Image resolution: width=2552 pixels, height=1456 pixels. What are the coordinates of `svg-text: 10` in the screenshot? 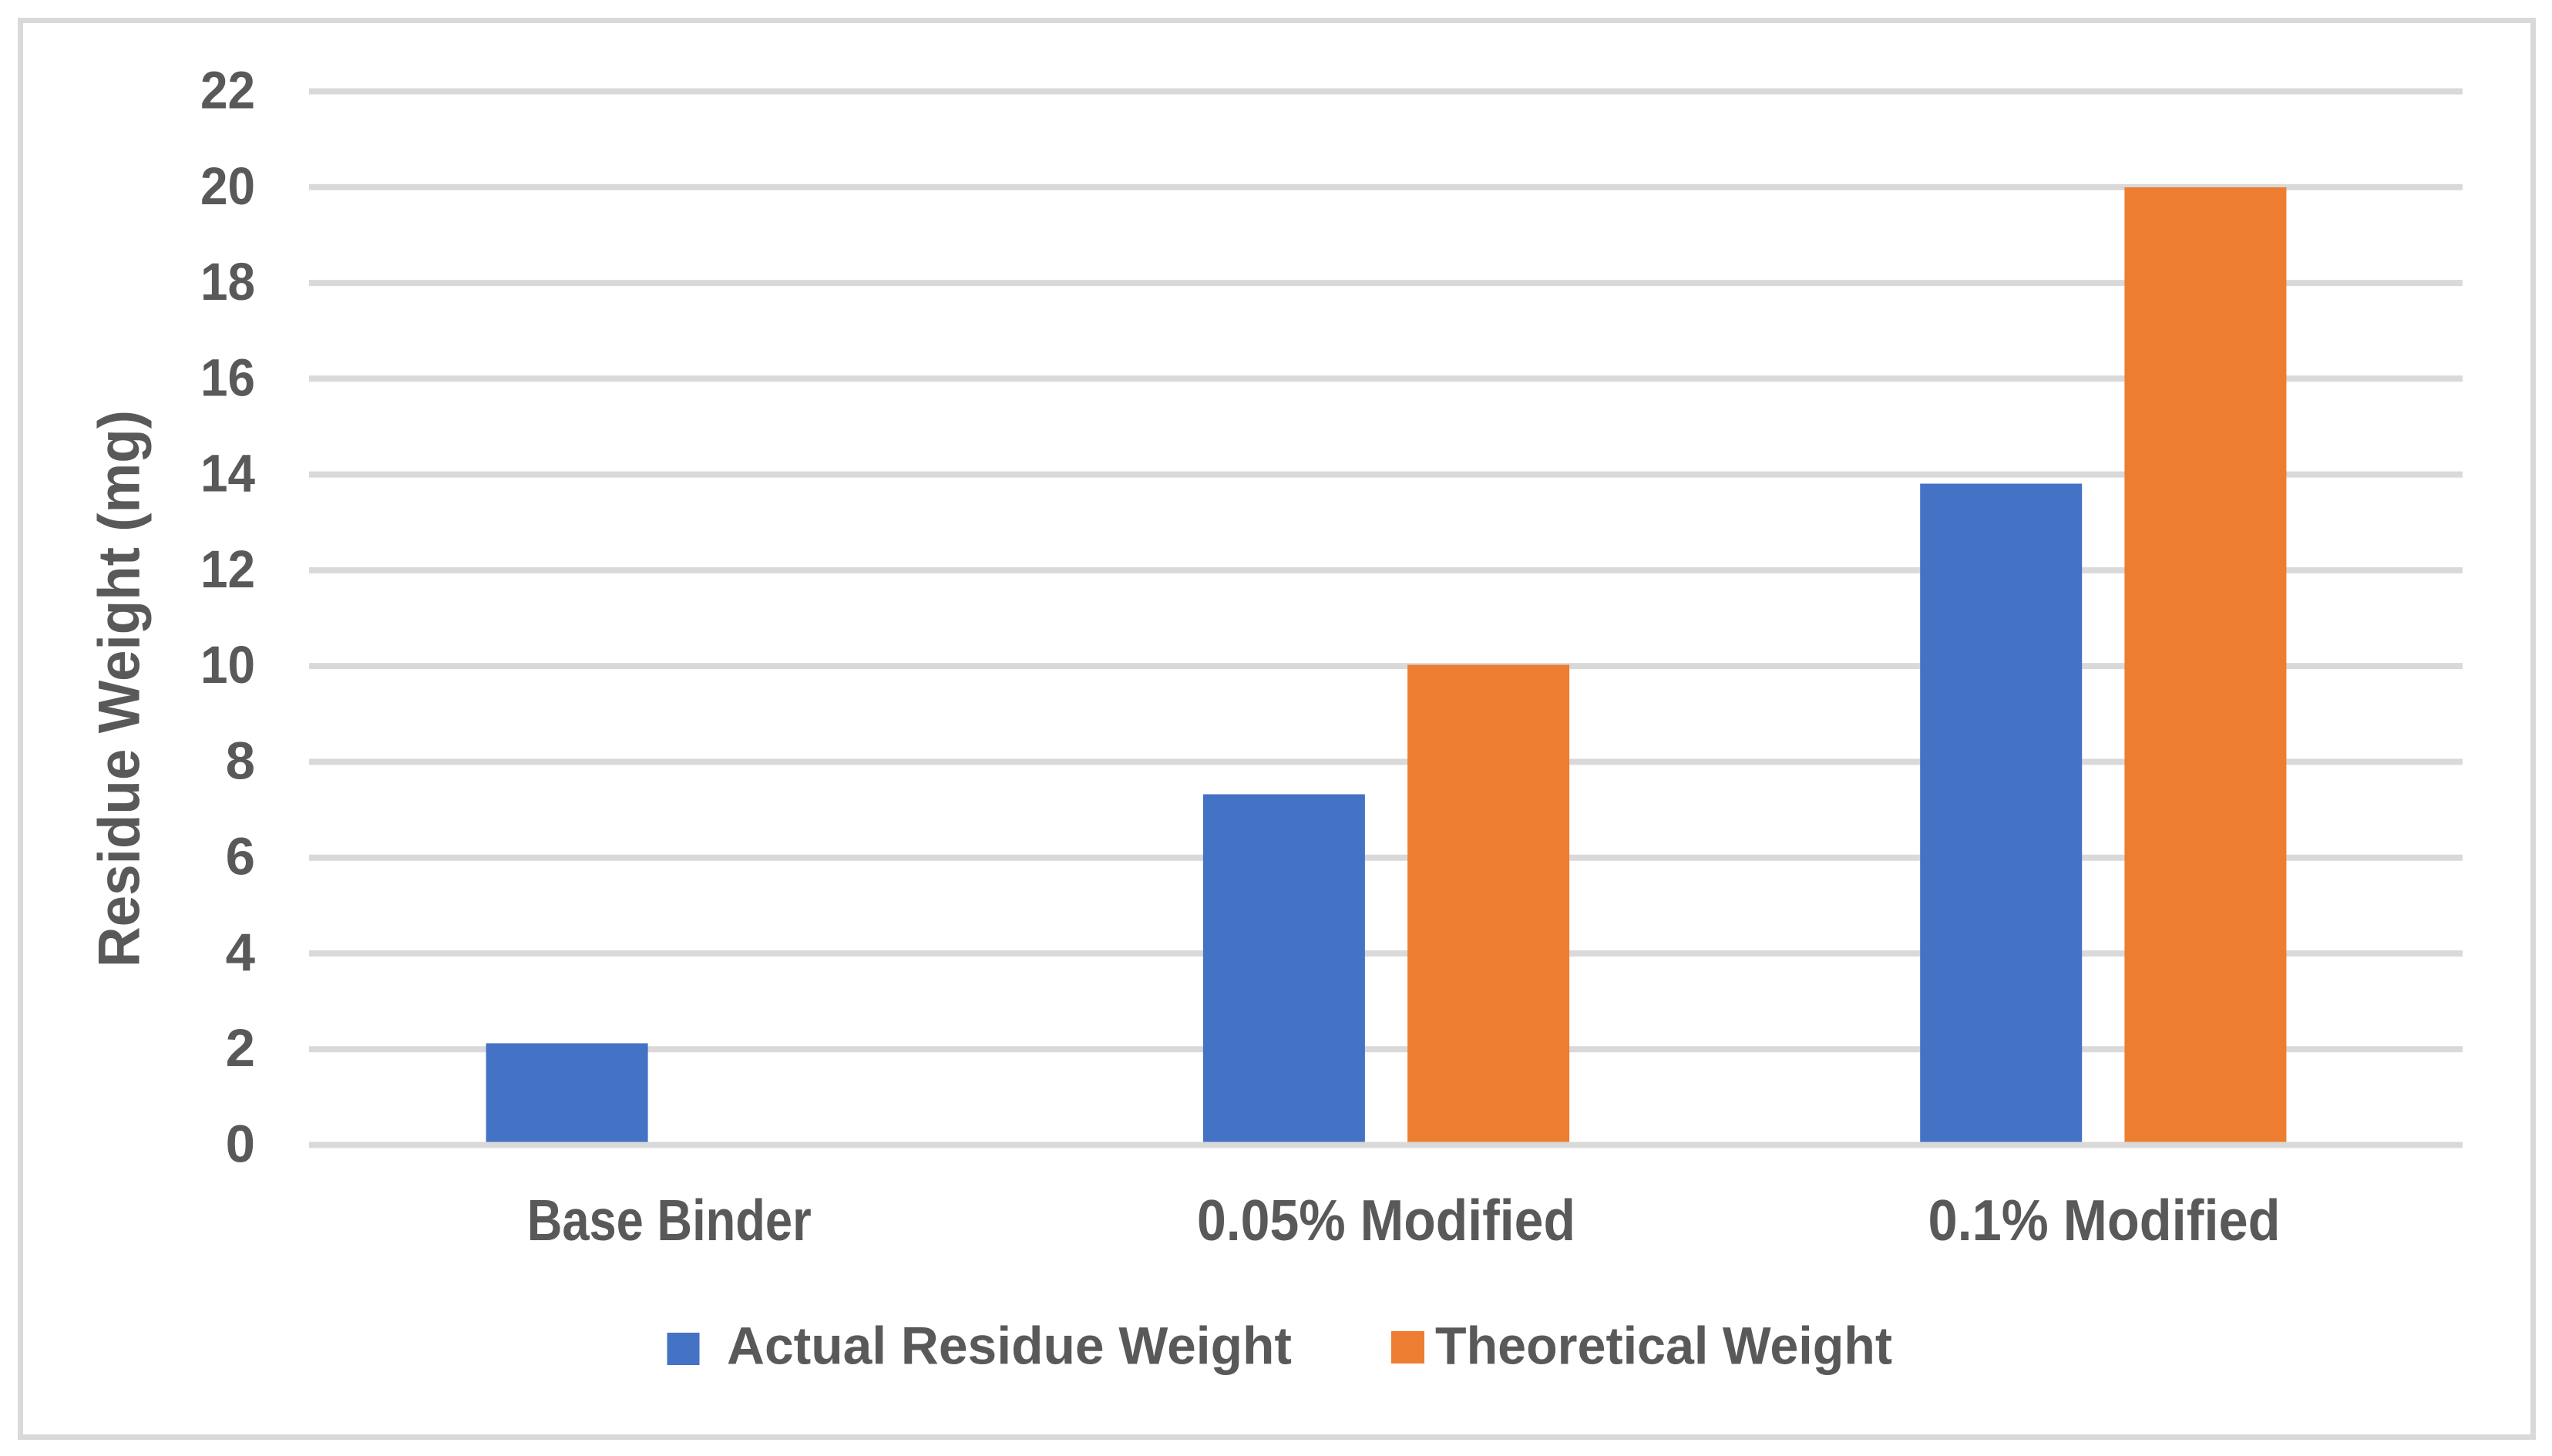 It's located at (227, 664).